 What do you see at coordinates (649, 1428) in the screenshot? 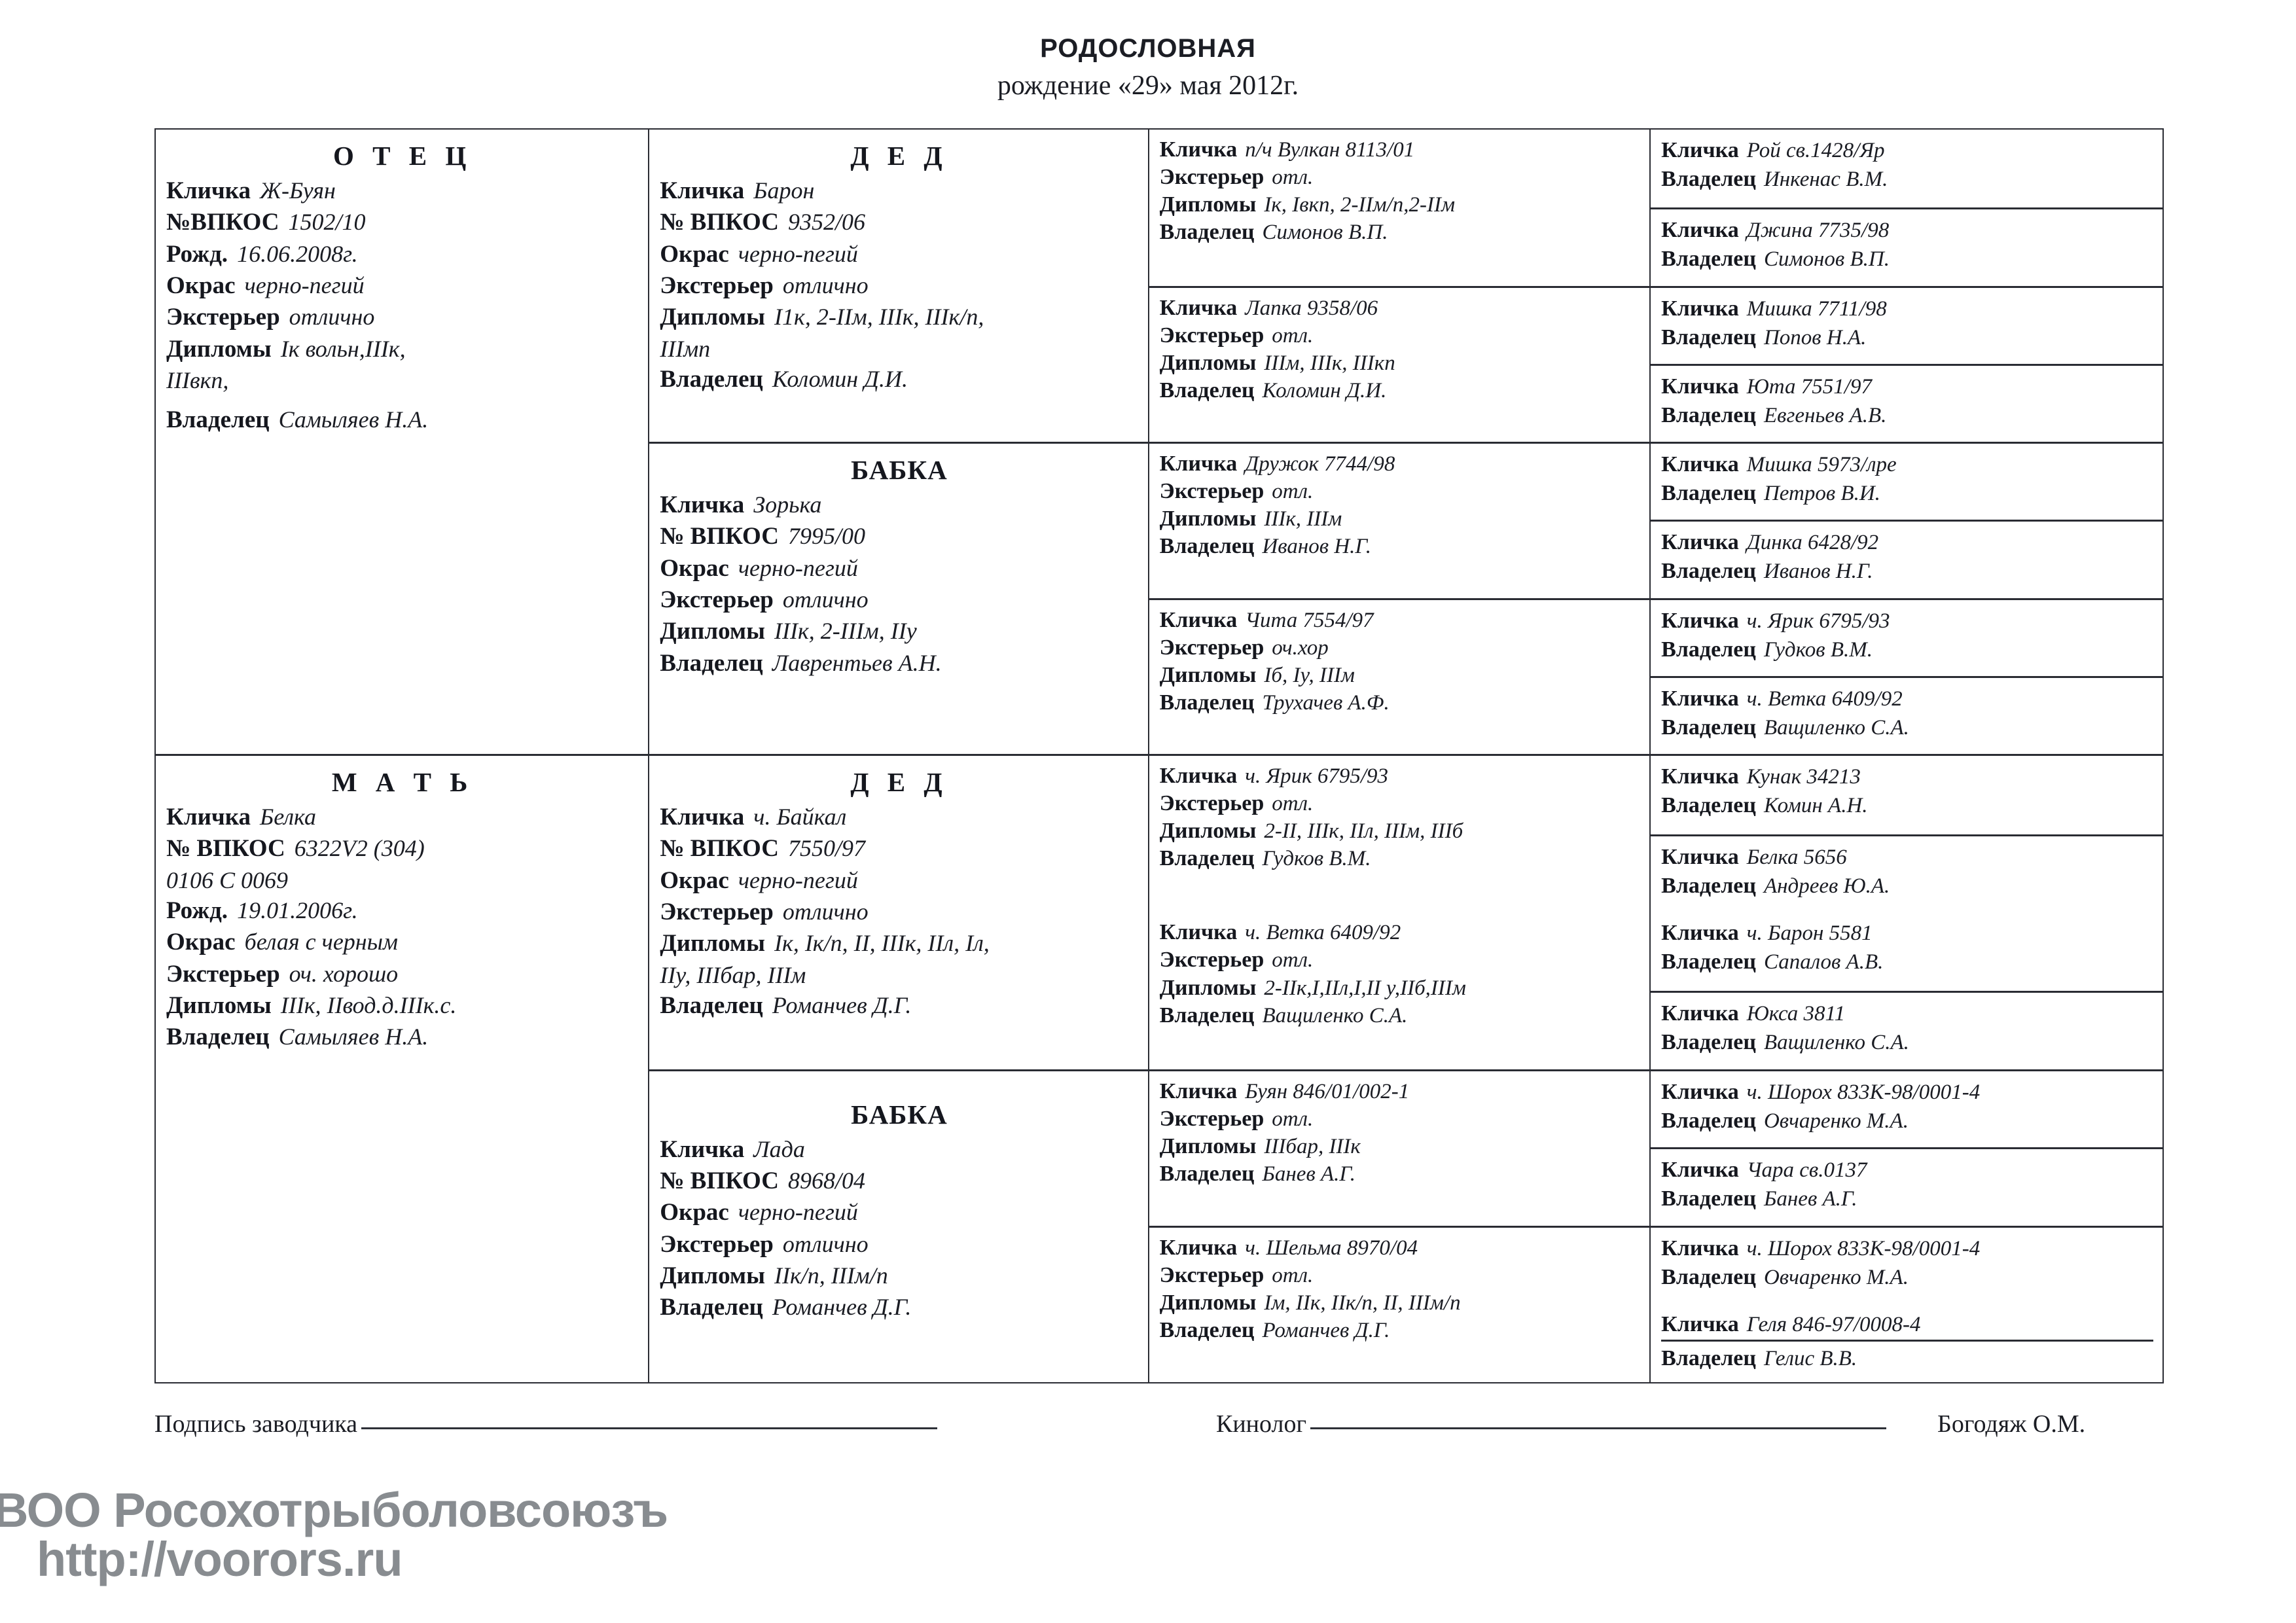
I see `breeder-signature-line` at bounding box center [649, 1428].